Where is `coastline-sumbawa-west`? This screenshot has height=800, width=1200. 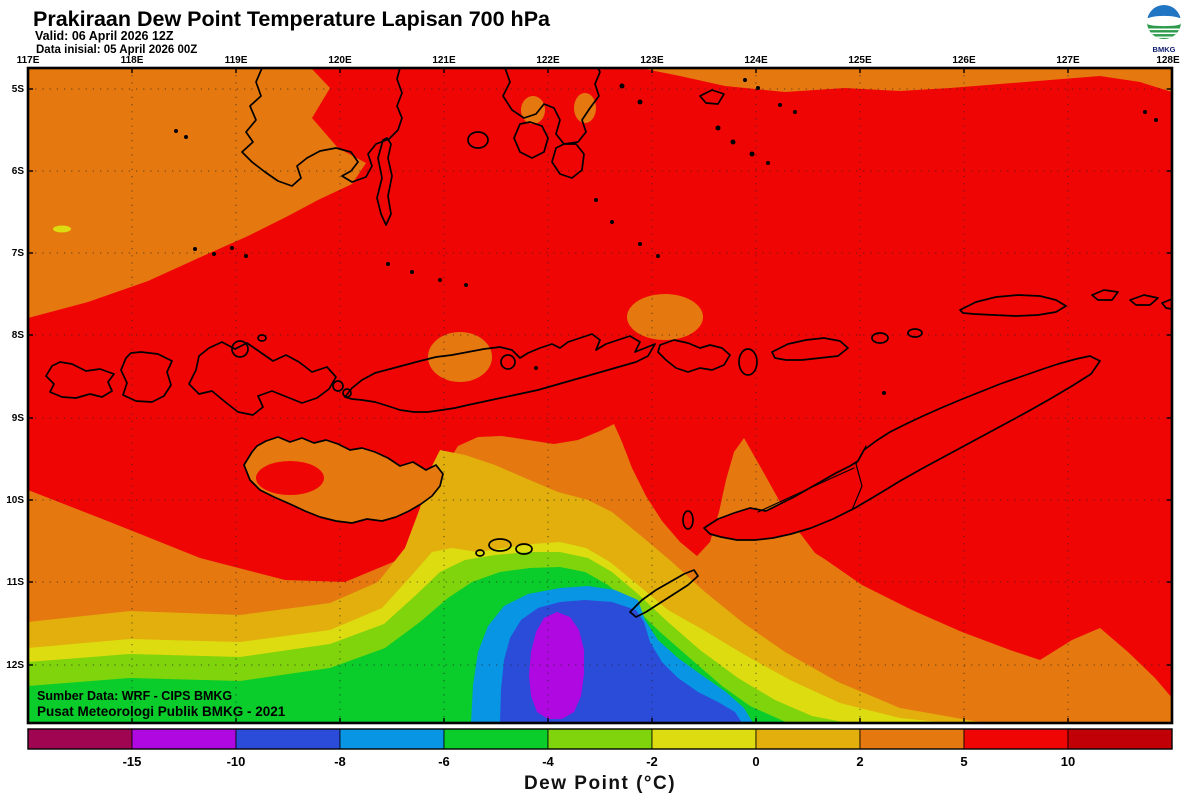 coastline-sumbawa-west is located at coordinates (80, 380).